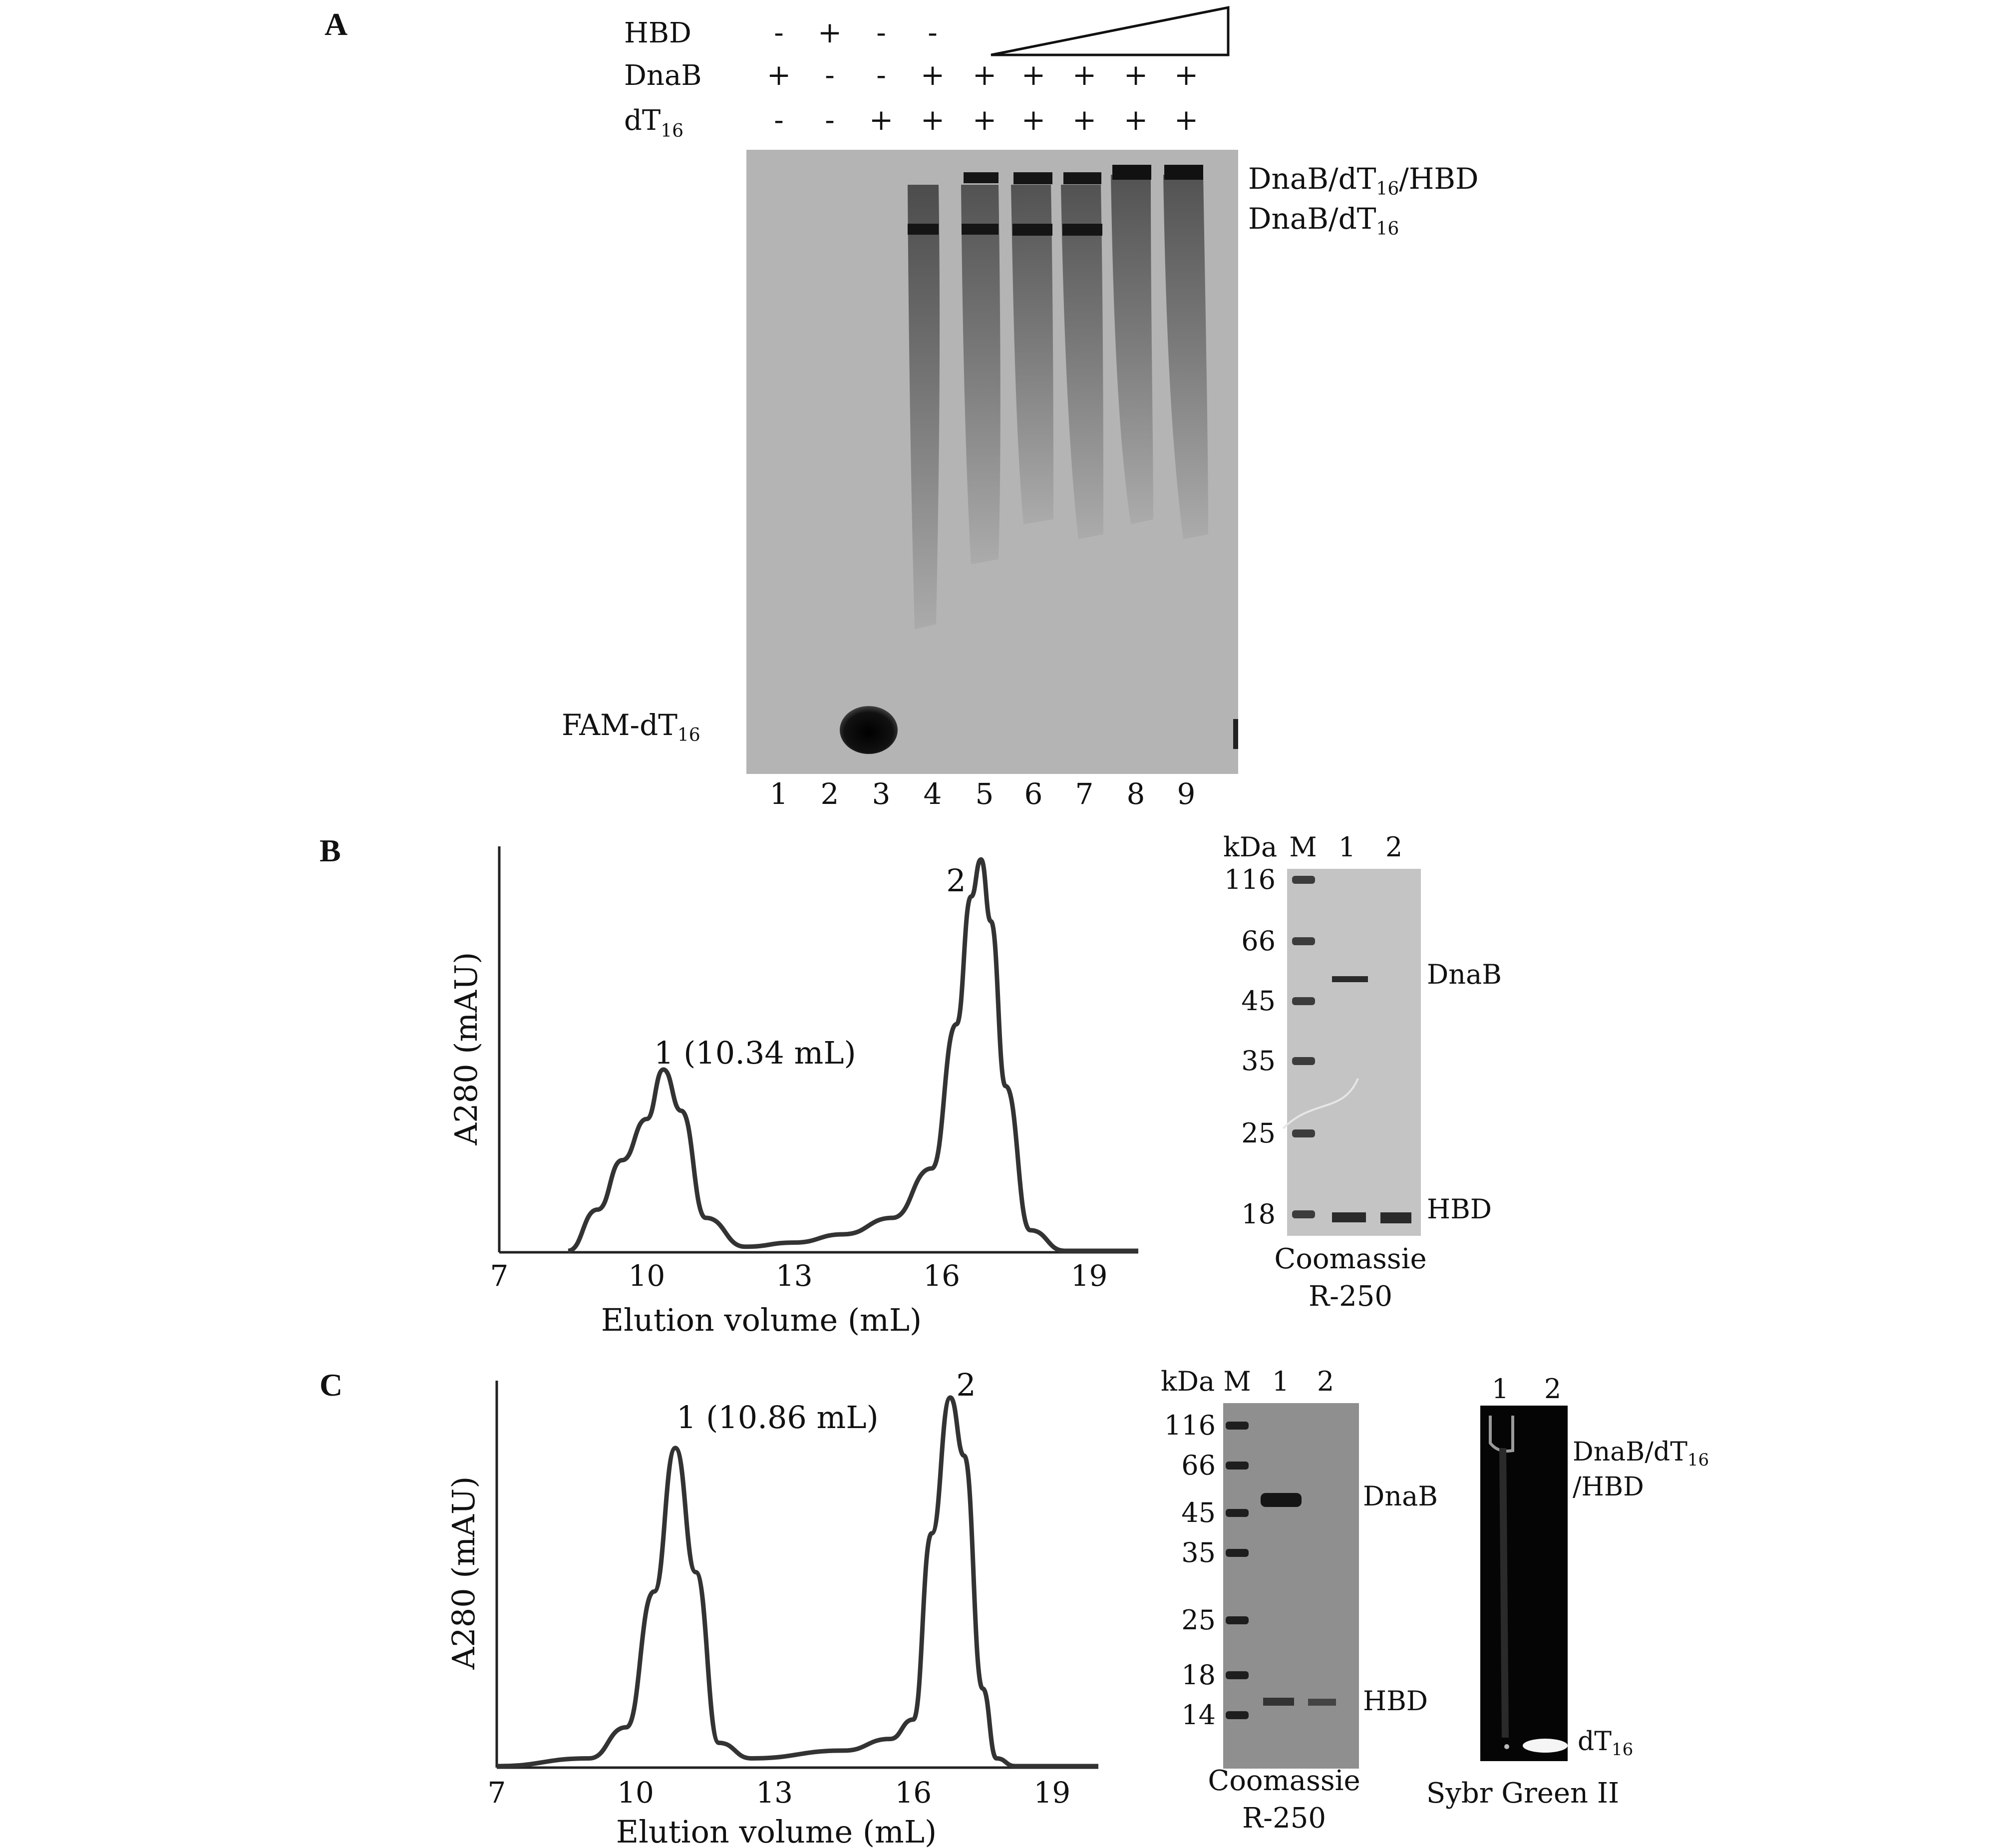  Describe the element at coordinates (1350, 979) in the screenshot. I see `b-dnab-band-lane1` at that location.